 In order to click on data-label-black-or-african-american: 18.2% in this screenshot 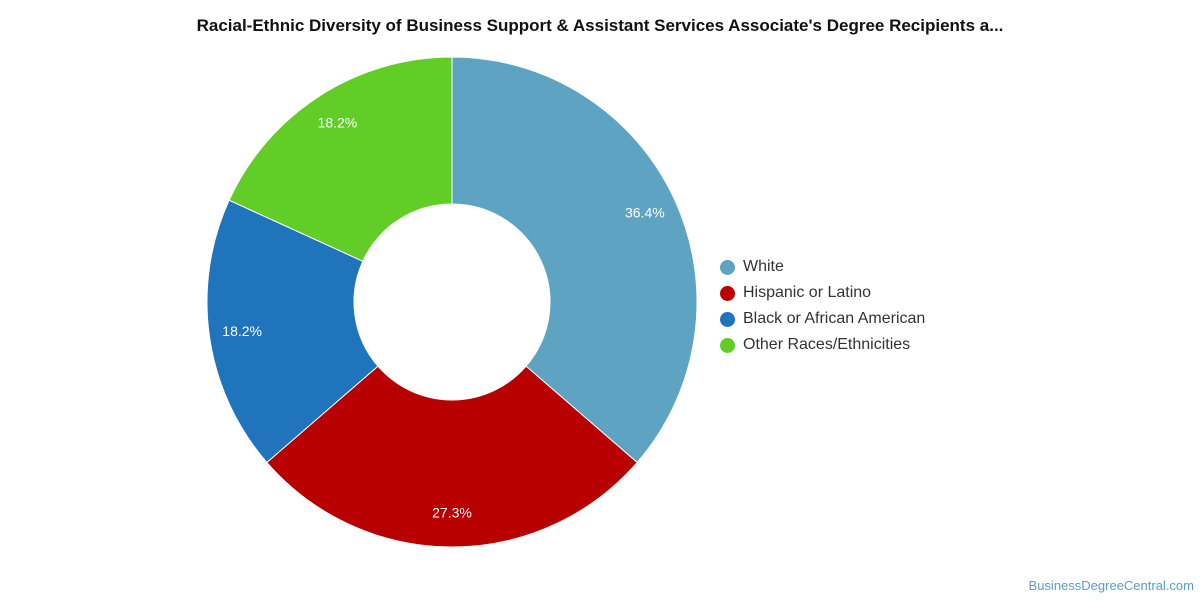, I will do `click(242, 331)`.